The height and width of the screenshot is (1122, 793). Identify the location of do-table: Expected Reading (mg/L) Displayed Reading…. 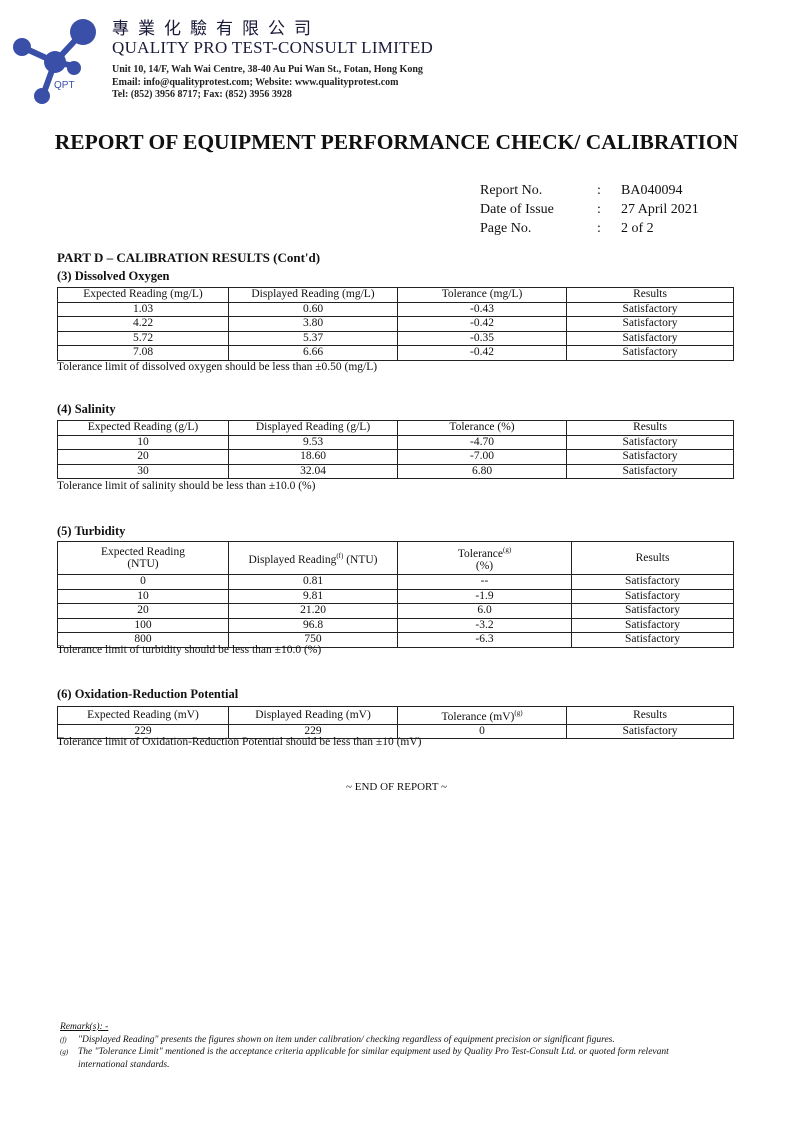
(395, 324).